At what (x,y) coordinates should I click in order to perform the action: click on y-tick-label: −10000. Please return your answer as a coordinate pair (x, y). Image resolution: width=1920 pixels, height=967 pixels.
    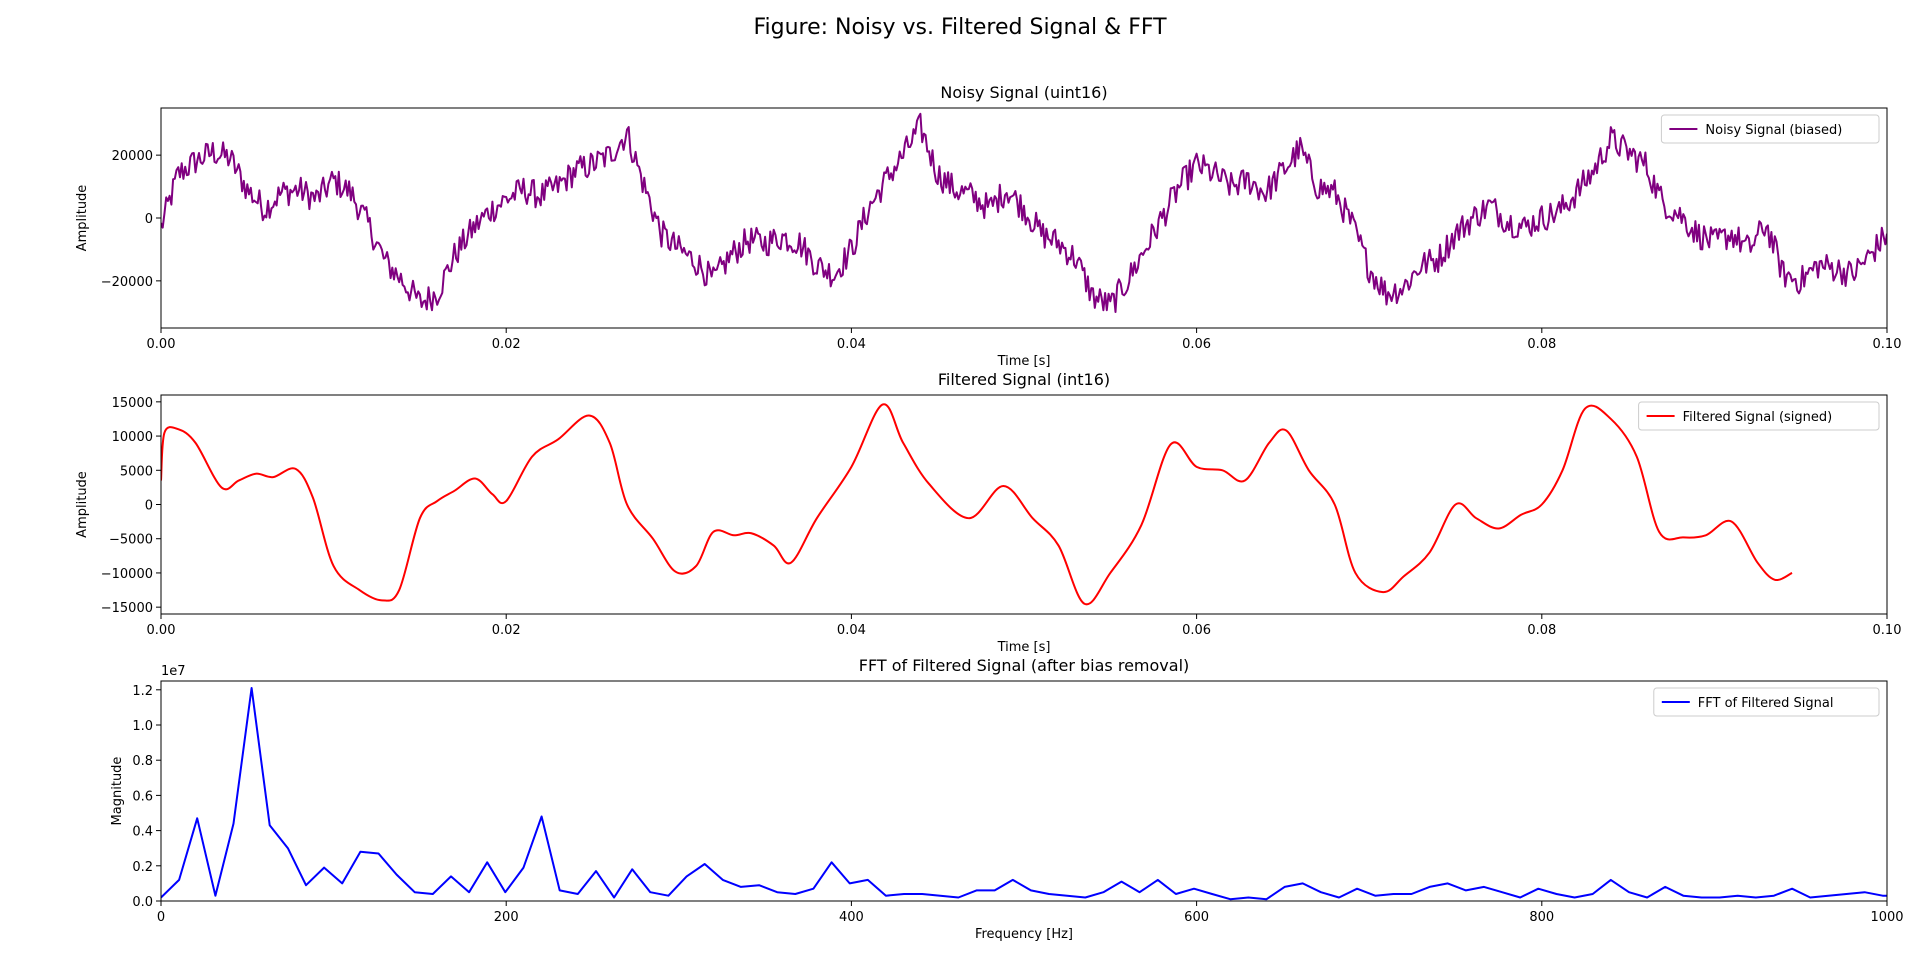
    Looking at the image, I should click on (127, 574).